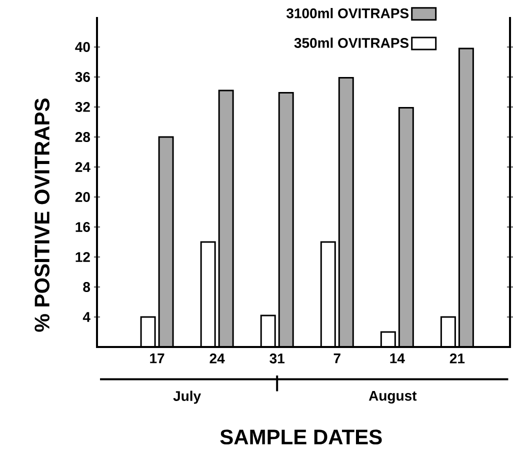 This screenshot has width=513, height=463. I want to click on x-tick-label: 14, so click(397, 359).